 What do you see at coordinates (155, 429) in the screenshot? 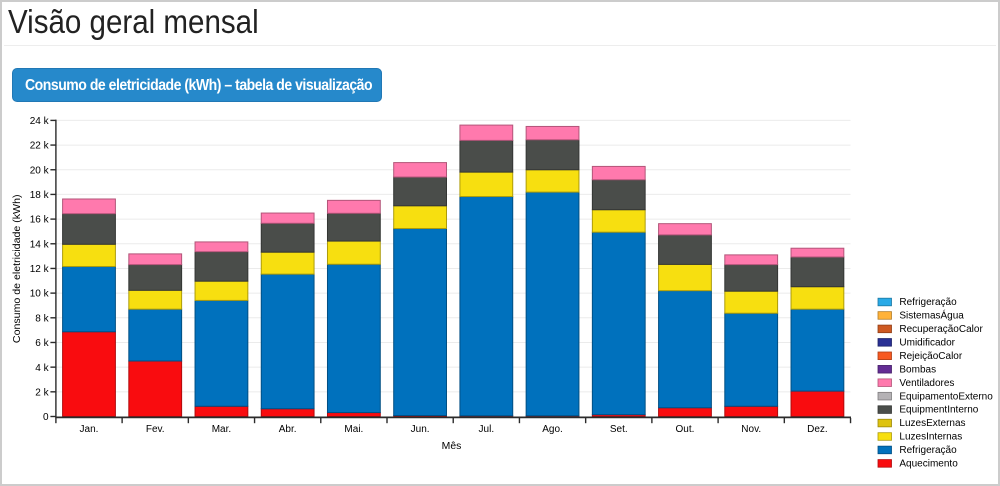
I see `svg-text: Fev.` at bounding box center [155, 429].